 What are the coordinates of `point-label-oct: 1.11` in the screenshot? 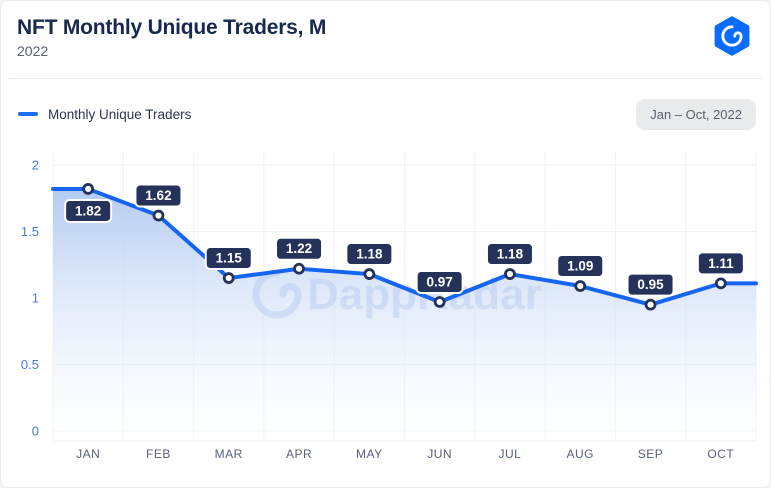 It's located at (720, 263).